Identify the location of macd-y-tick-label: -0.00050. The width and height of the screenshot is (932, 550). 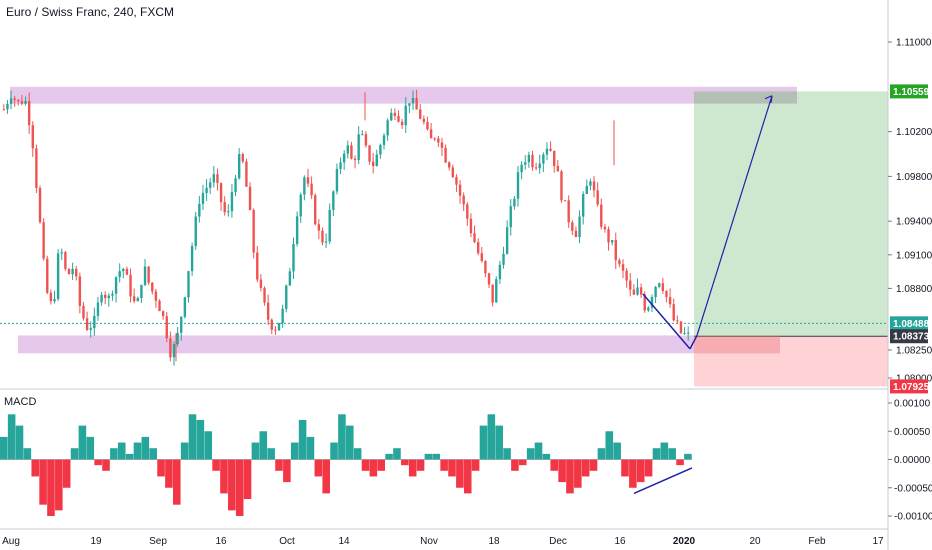
(913, 488).